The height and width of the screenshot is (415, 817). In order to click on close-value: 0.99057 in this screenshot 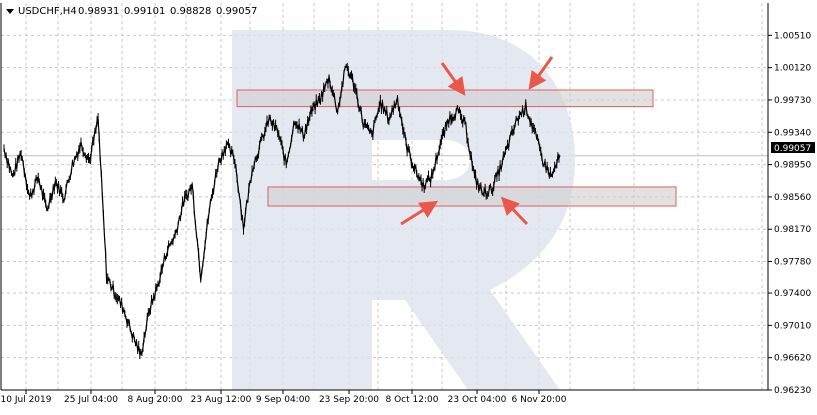, I will do `click(236, 11)`.